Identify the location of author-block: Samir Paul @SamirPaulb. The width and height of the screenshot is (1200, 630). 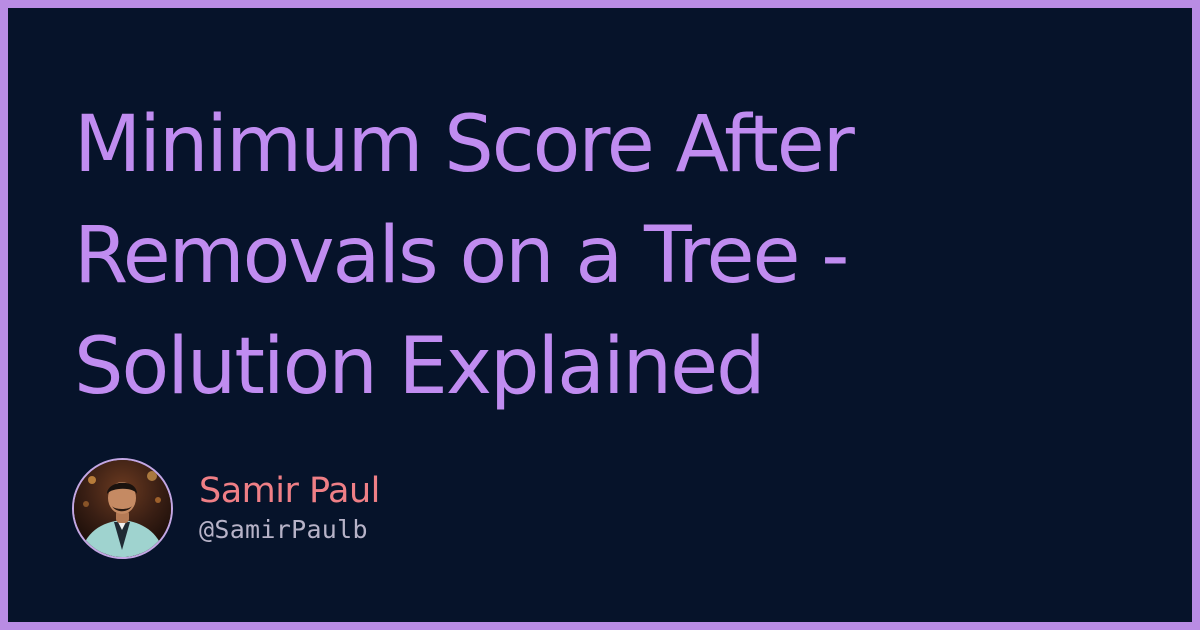
(226, 508).